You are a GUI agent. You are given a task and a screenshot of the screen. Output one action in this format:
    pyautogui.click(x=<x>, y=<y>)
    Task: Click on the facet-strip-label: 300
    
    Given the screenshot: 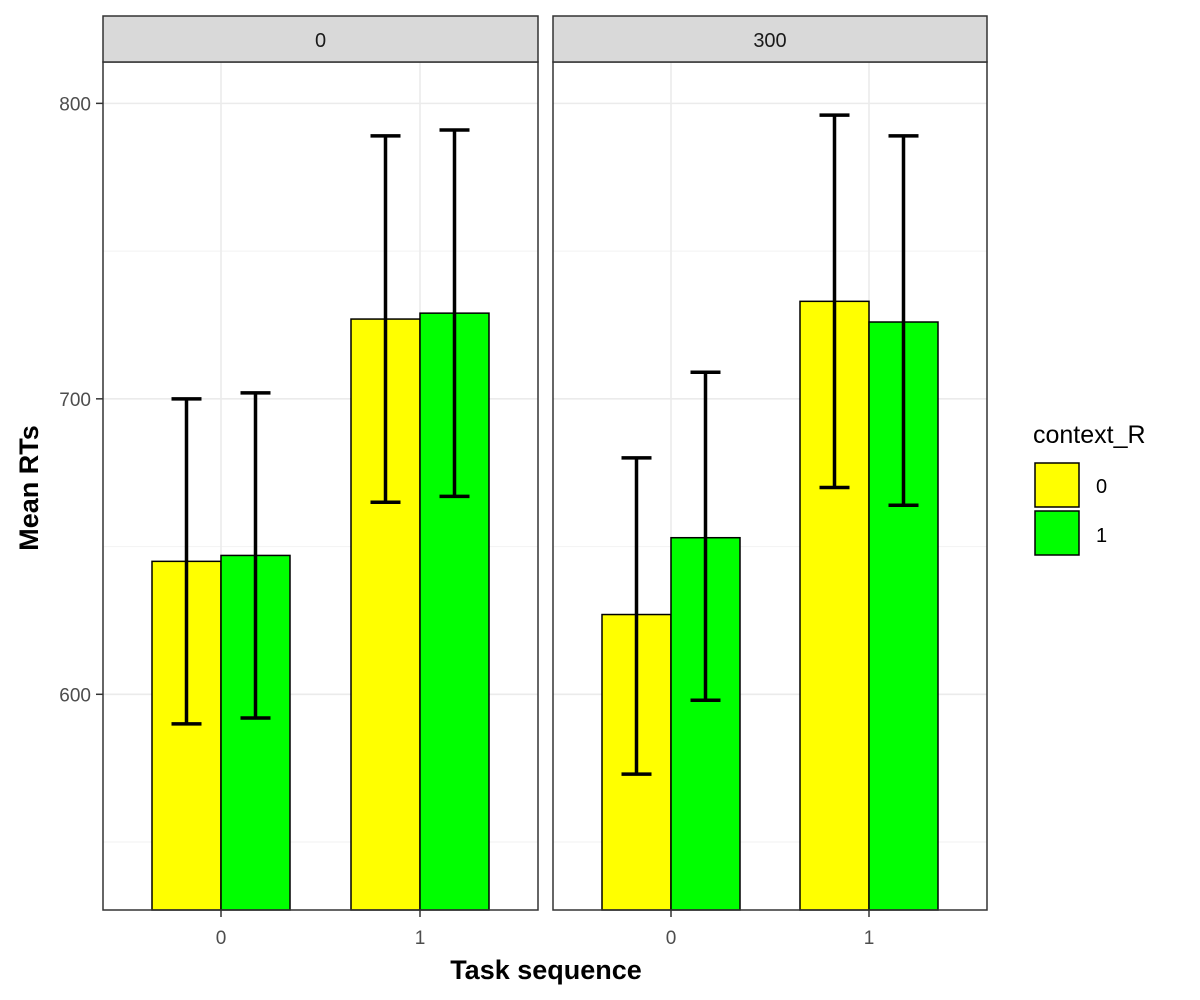 What is the action you would take?
    pyautogui.click(x=769, y=41)
    